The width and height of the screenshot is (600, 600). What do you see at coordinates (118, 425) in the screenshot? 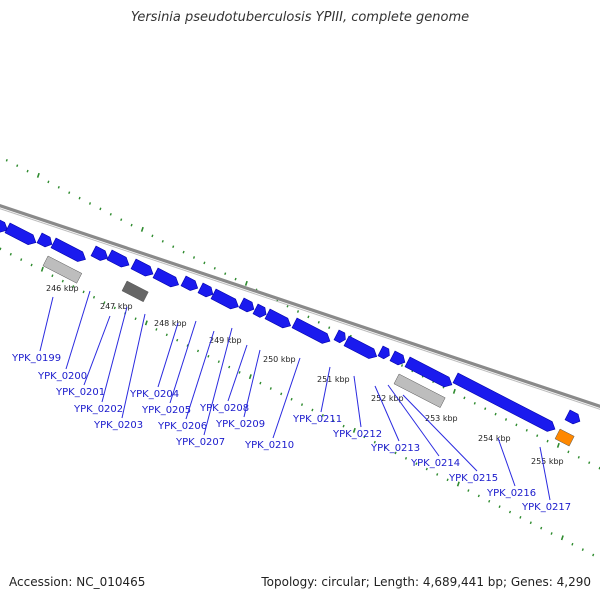
I see `gene-label-ypk_0203: YPK_0203` at bounding box center [118, 425].